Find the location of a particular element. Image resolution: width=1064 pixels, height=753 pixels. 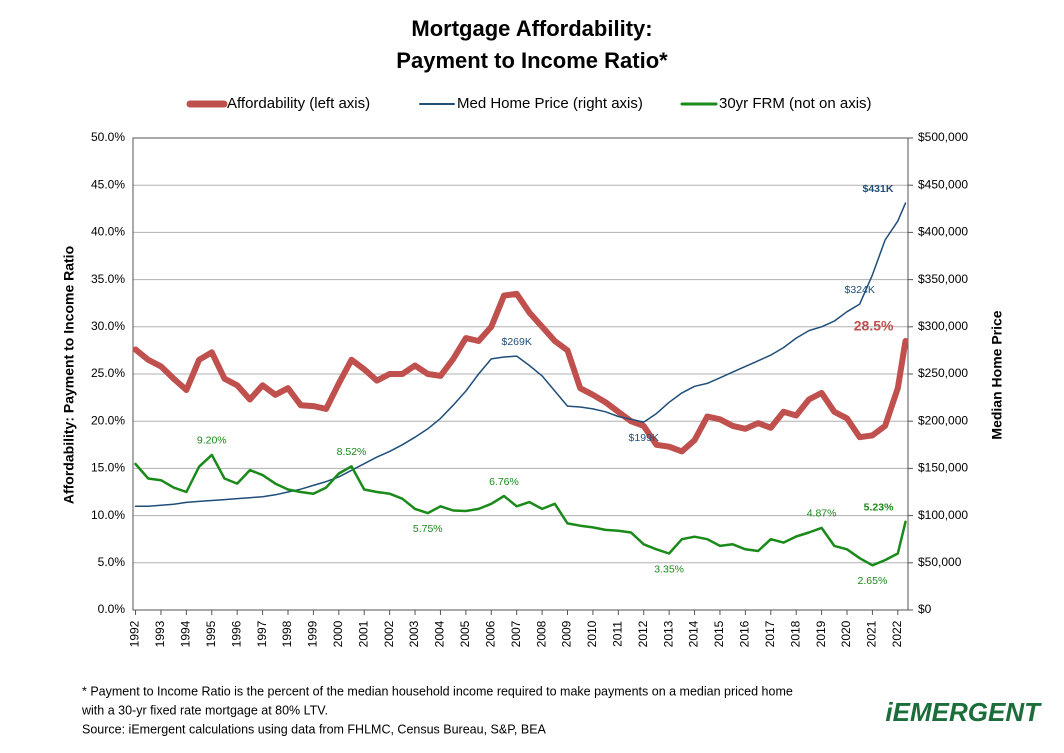

legend-label: 30yr FRM (not on axis) is located at coordinates (795, 103).